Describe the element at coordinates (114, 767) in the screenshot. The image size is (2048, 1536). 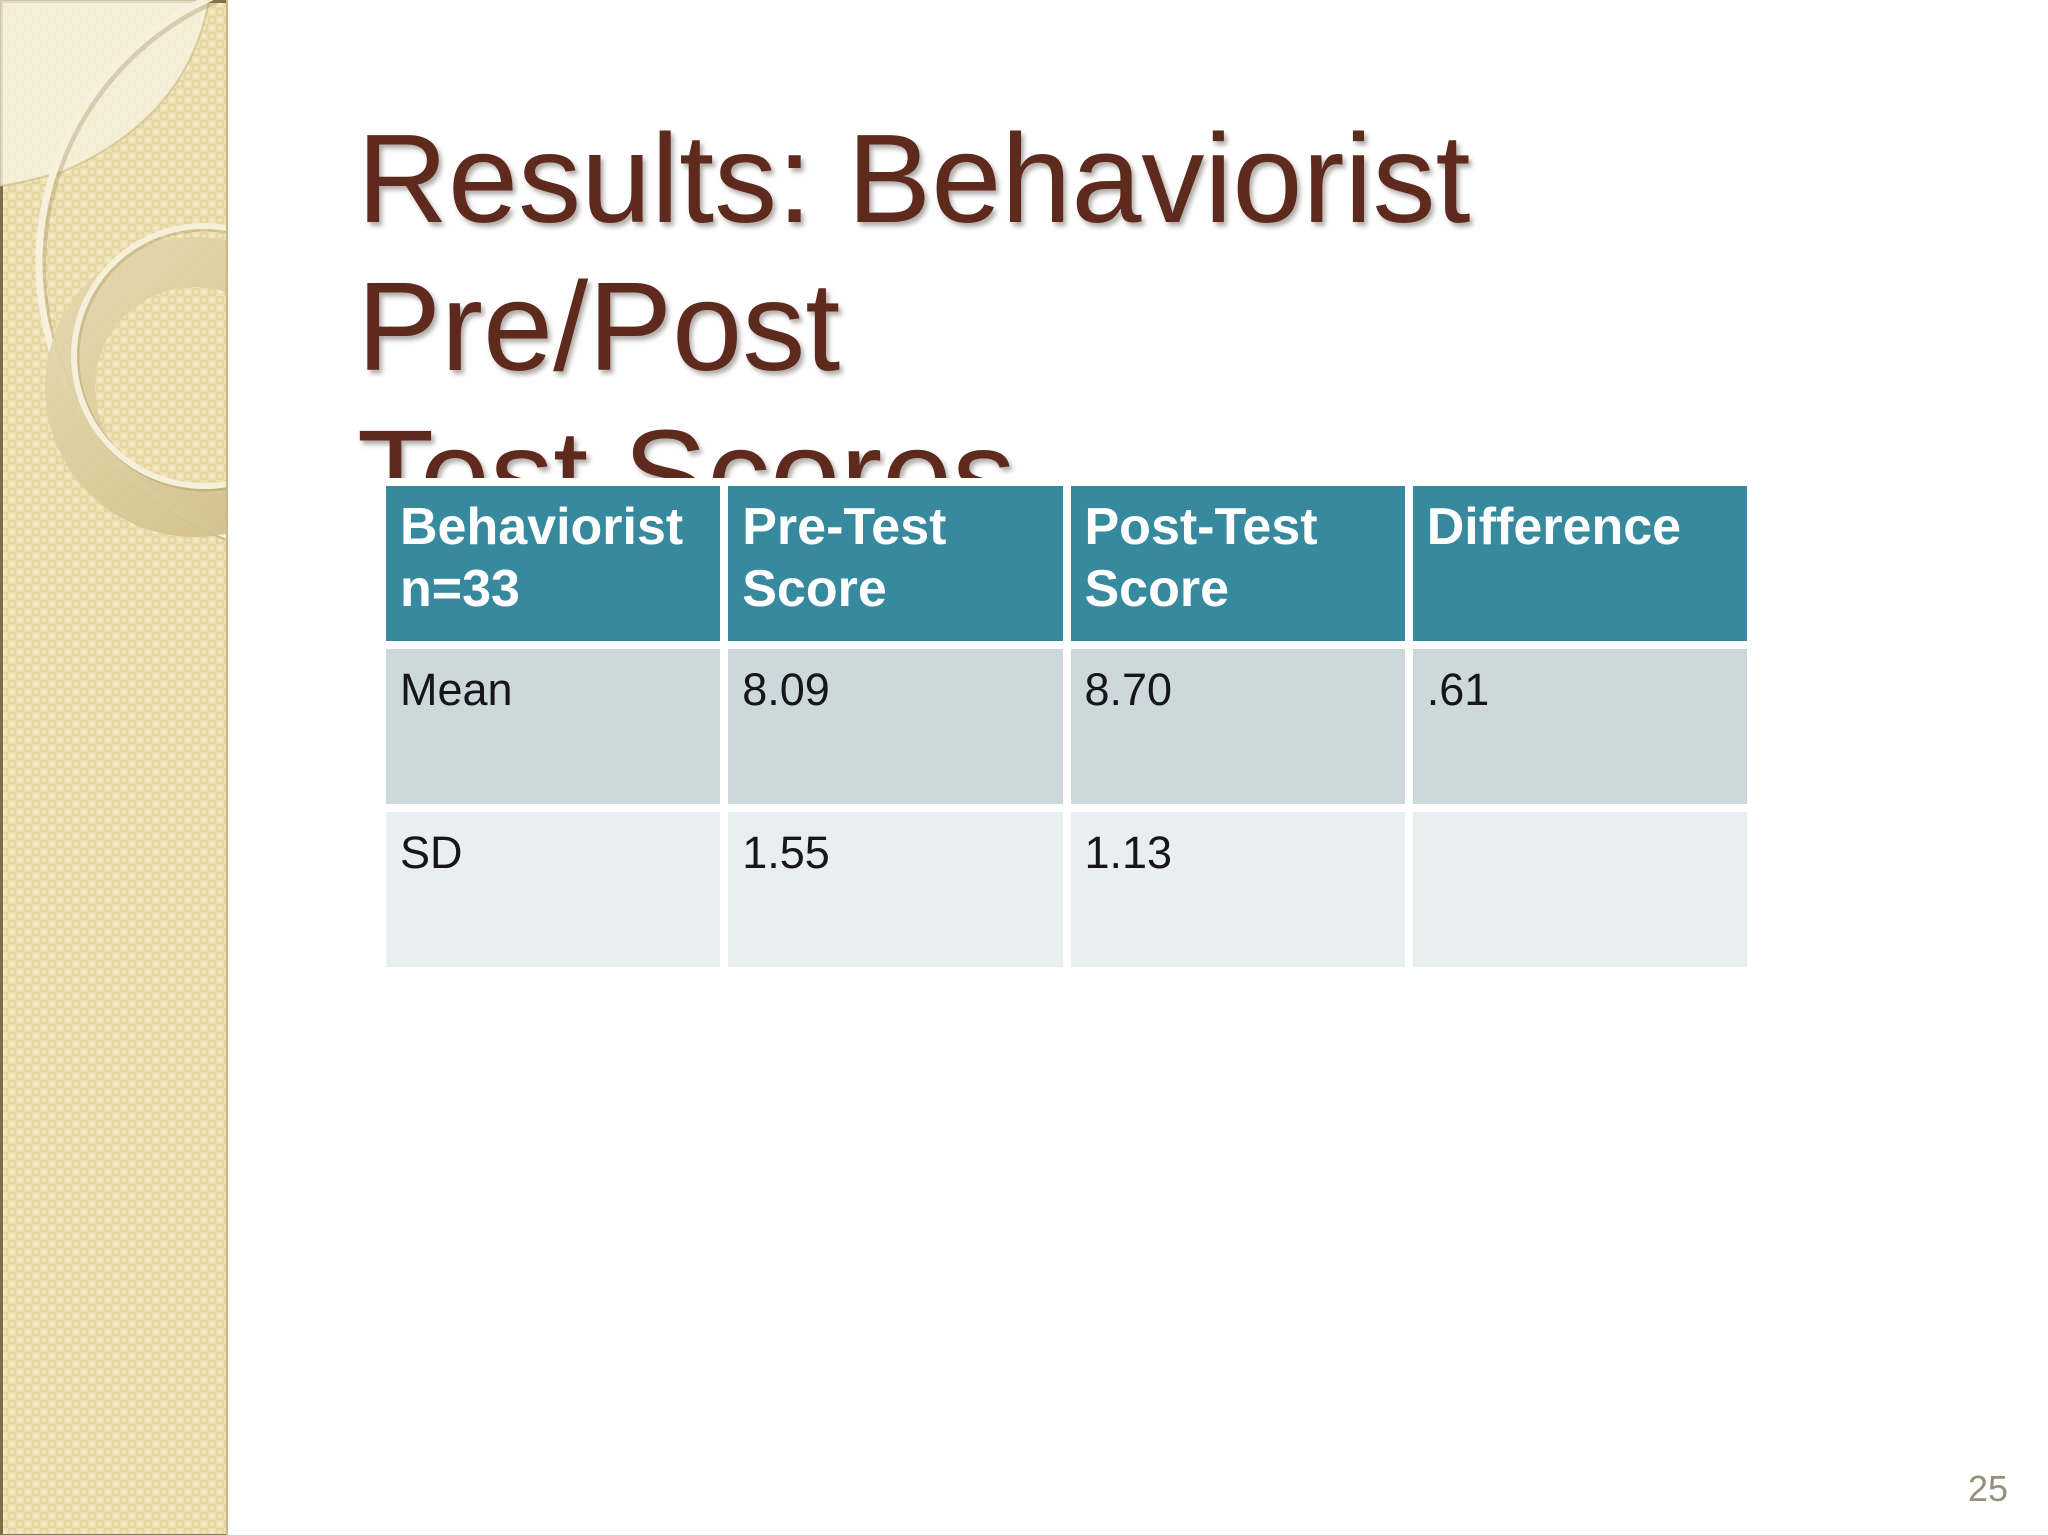
I see `sidebar-decoration` at that location.